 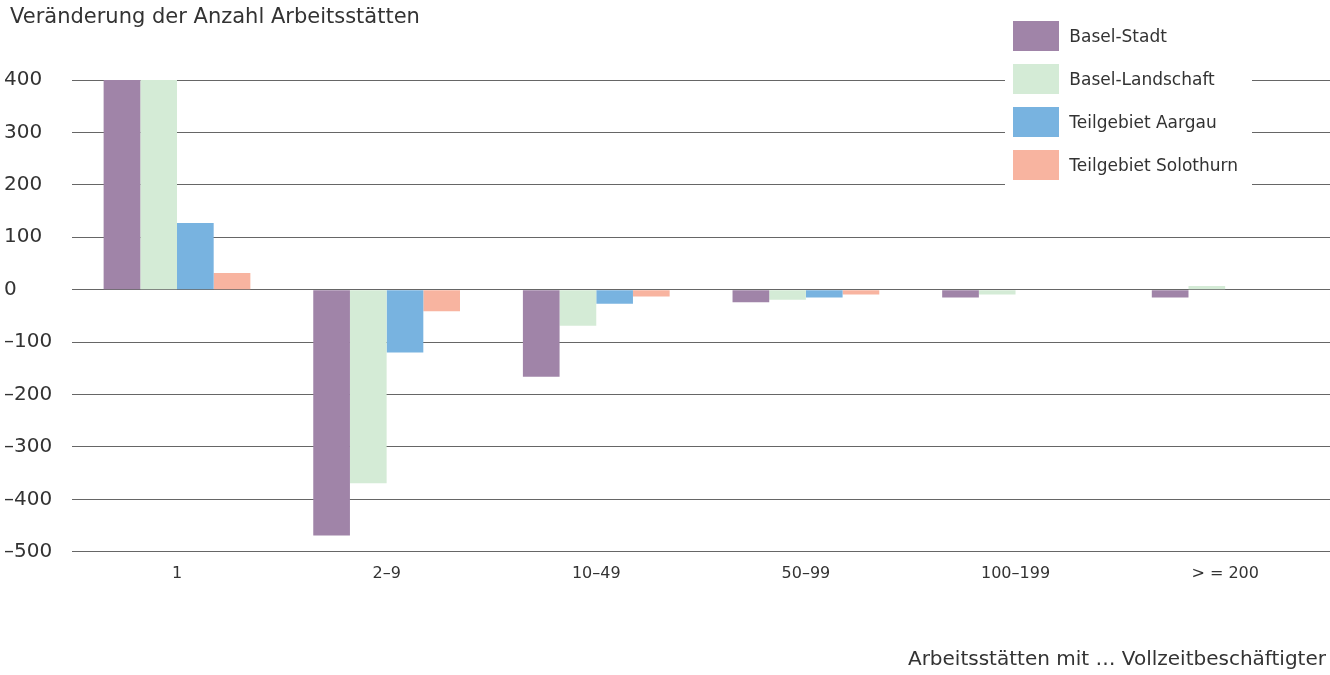 I want to click on legend-label: Teilgebiet Solothurn, so click(x=1153, y=164).